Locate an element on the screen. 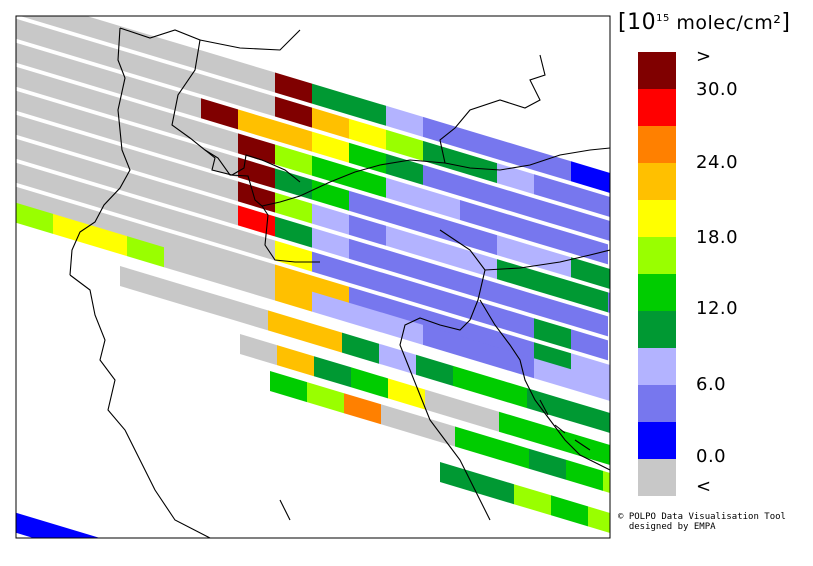 Image resolution: width=813 pixels, height=566 pixels. colorbar is located at coordinates (657, 274).